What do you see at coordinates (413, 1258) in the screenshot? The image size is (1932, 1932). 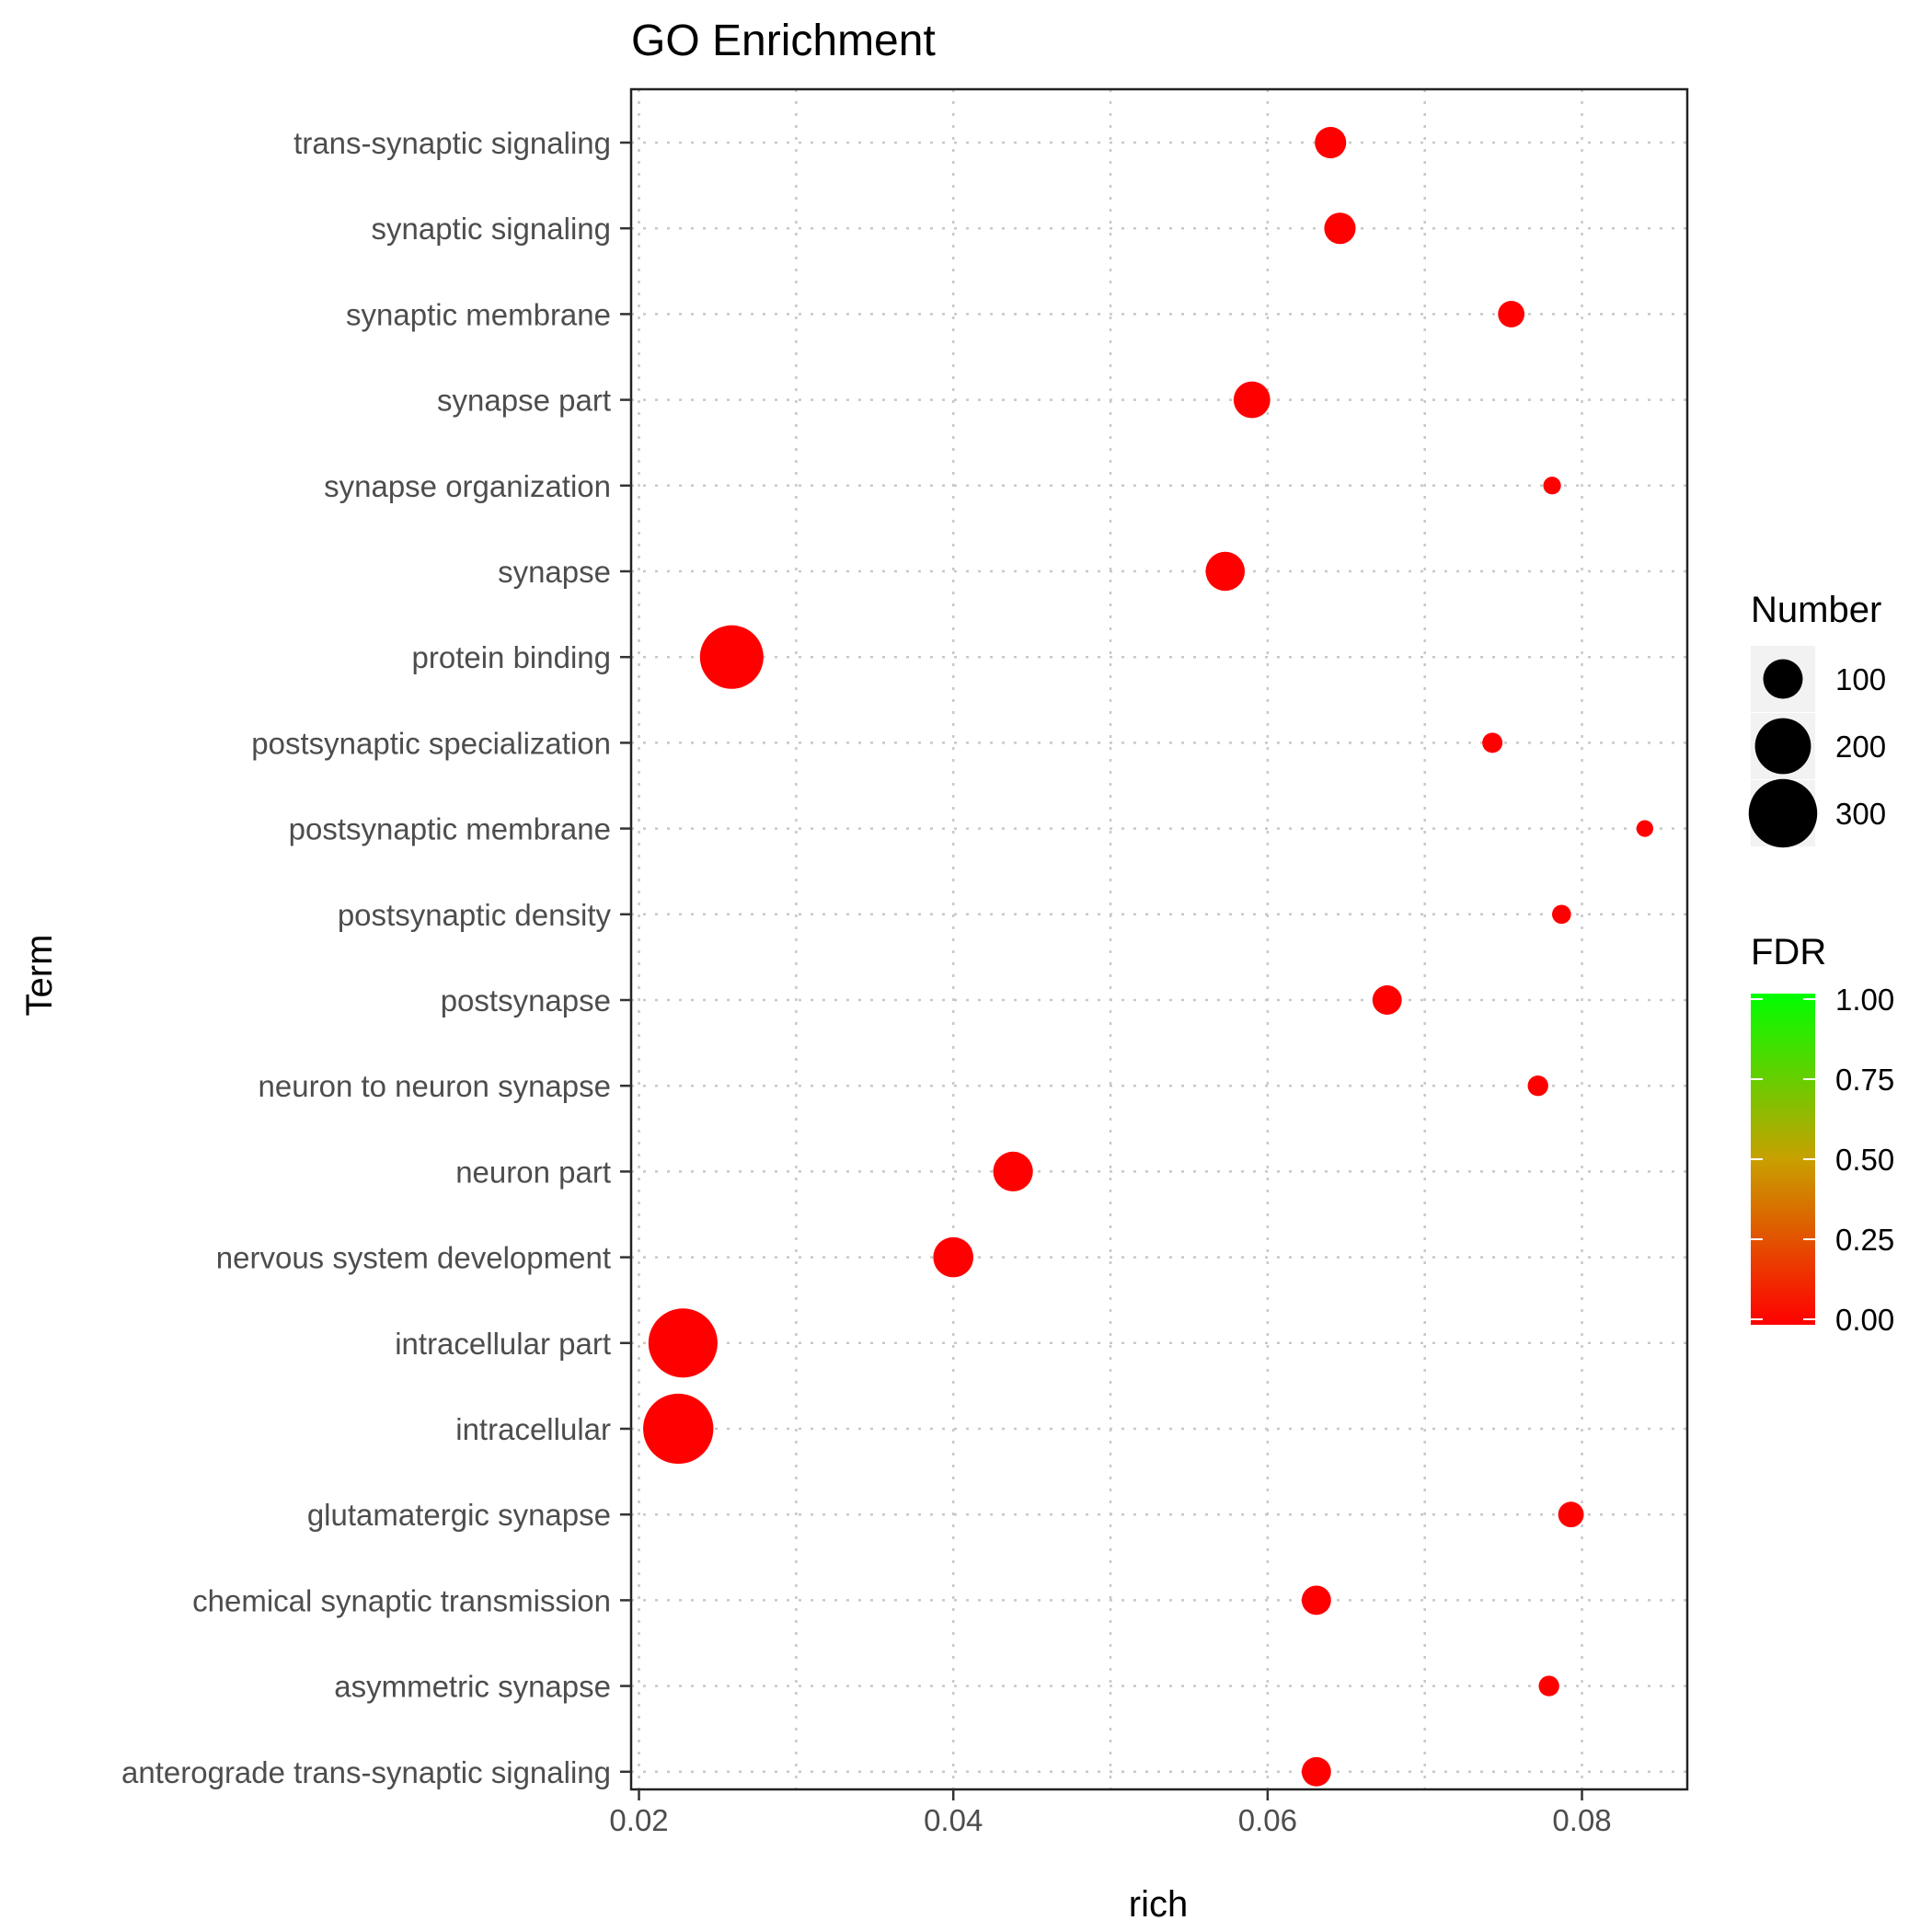 I see `y-tick-label: nervous system development` at bounding box center [413, 1258].